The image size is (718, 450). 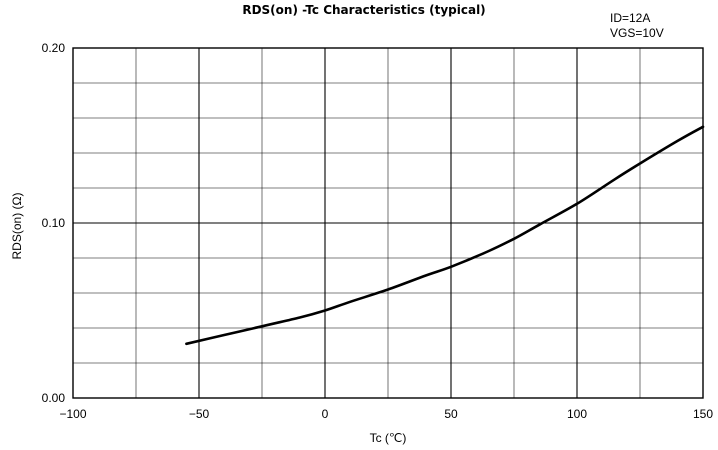 What do you see at coordinates (325, 414) in the screenshot?
I see `x-tick-label: 0` at bounding box center [325, 414].